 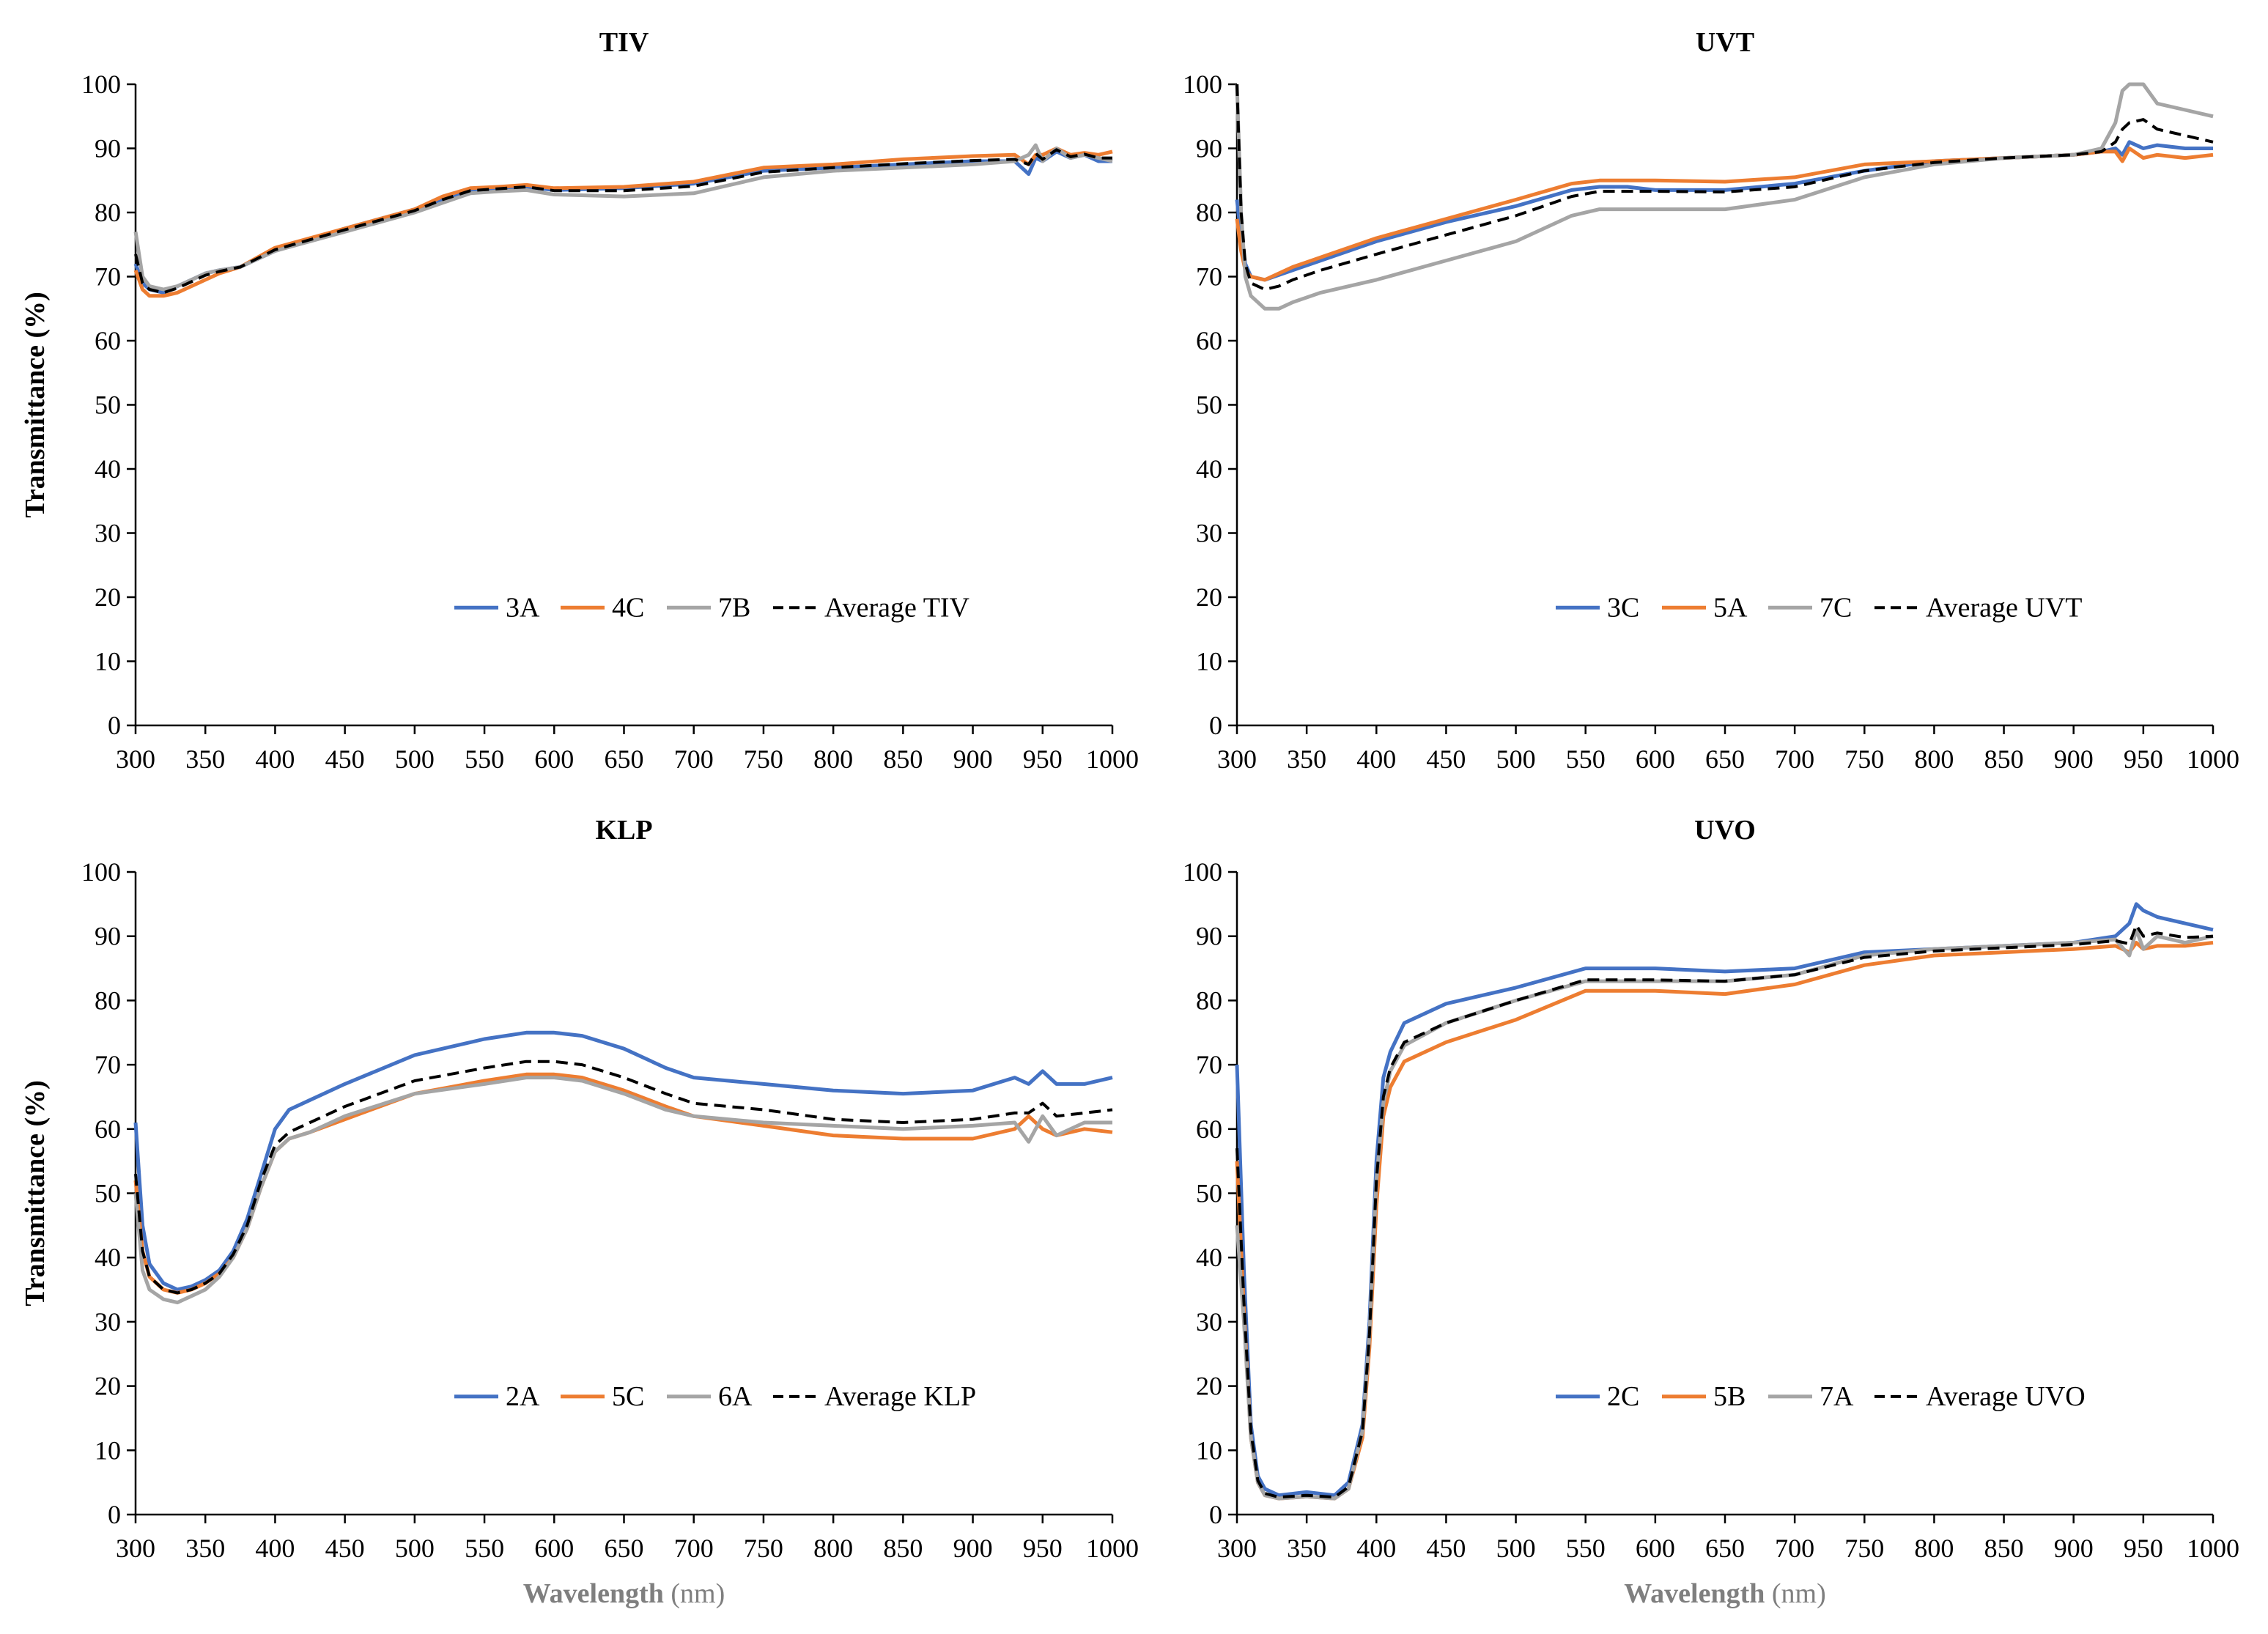 I want to click on series-line-5a, so click(x=1724, y=215).